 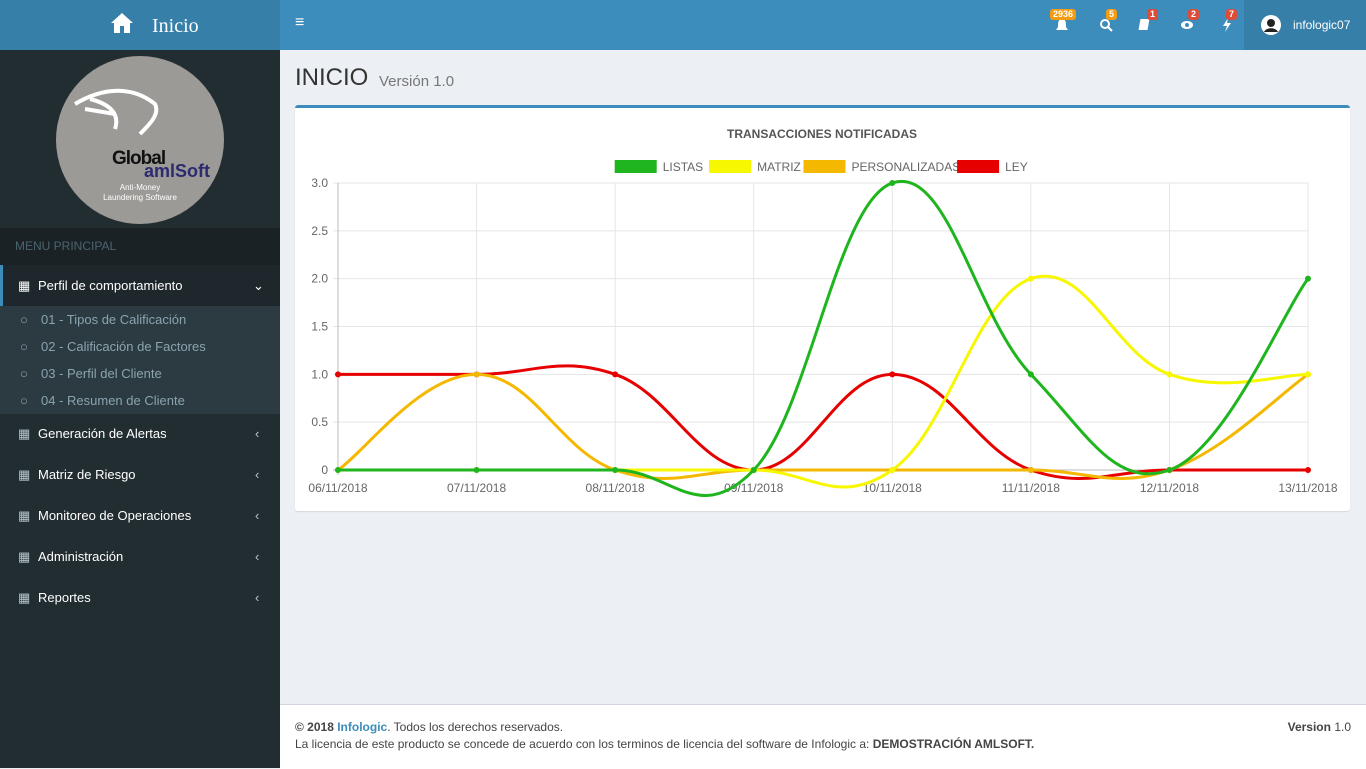 What do you see at coordinates (615, 488) in the screenshot?
I see `x-tick-label: 08/11/2018` at bounding box center [615, 488].